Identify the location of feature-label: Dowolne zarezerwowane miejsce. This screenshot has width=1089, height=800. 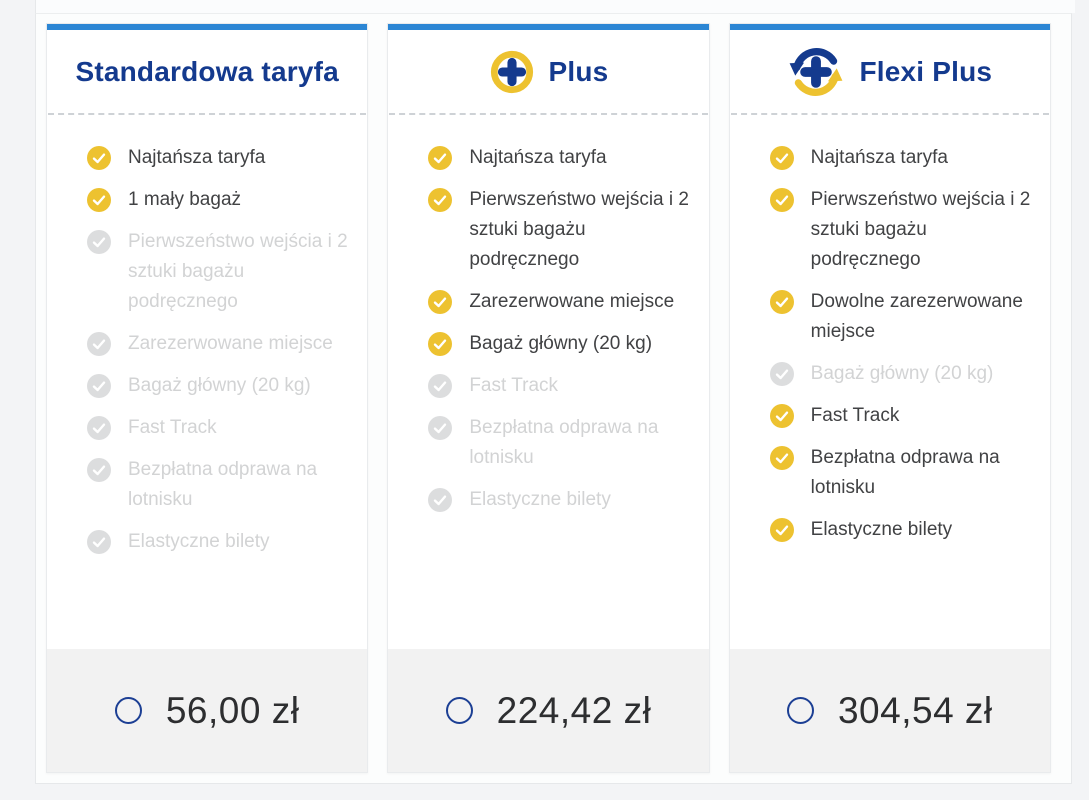
(916, 316).